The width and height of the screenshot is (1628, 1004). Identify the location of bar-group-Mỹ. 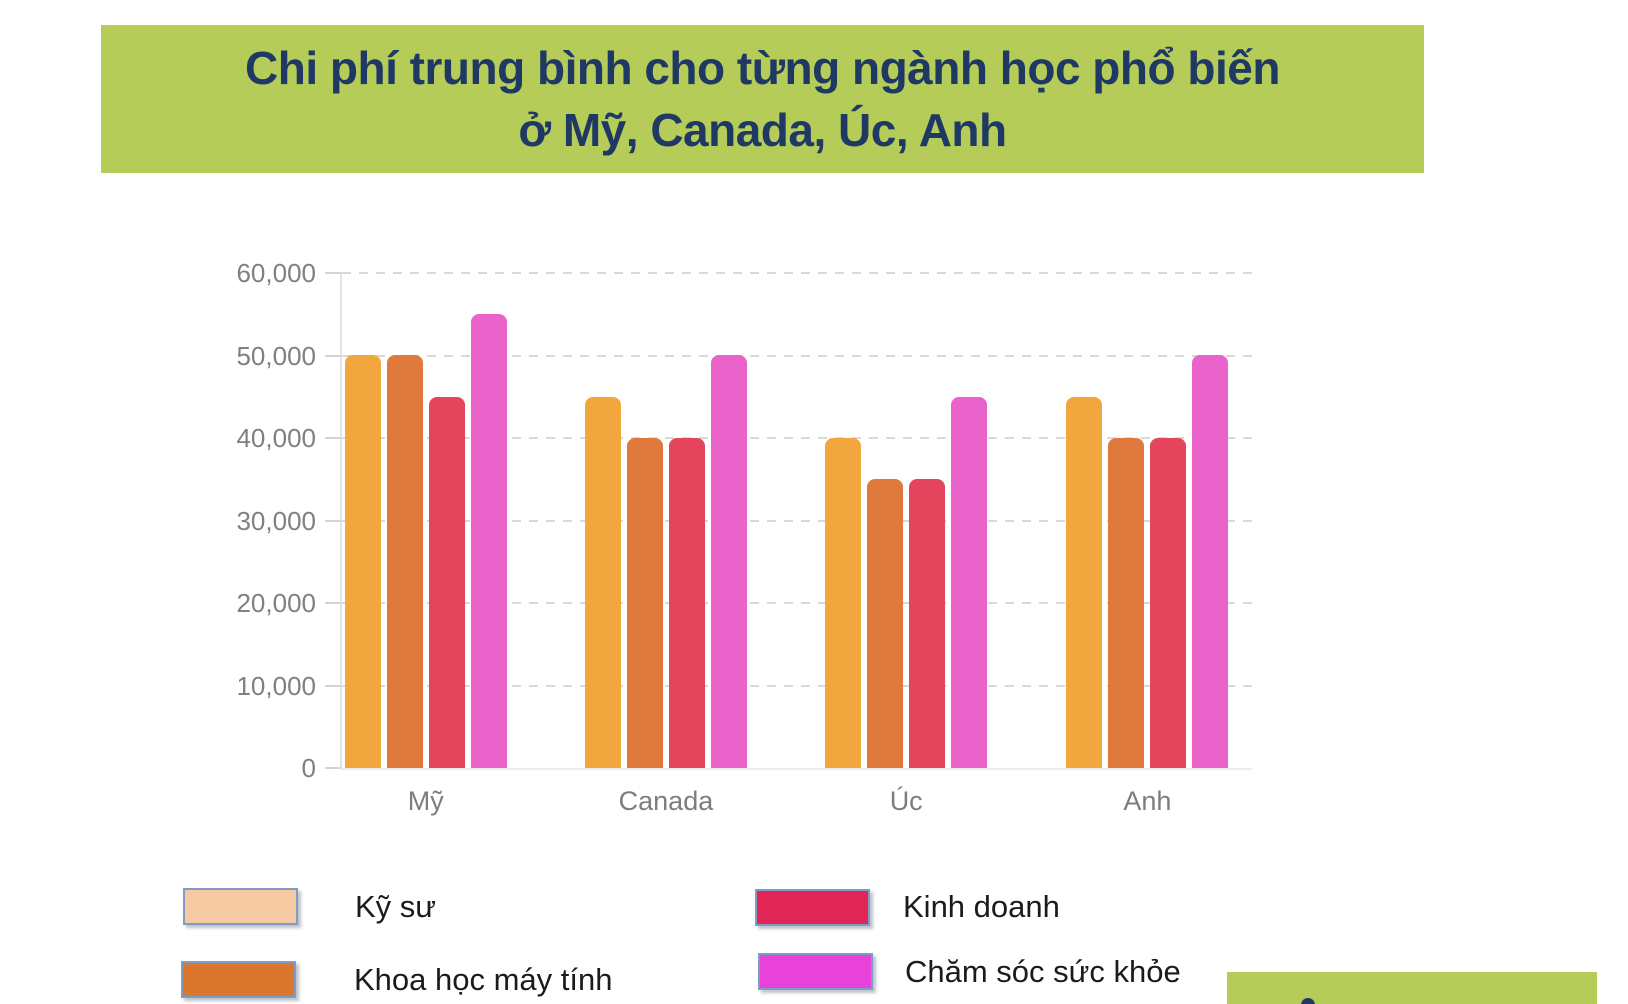
(425, 541).